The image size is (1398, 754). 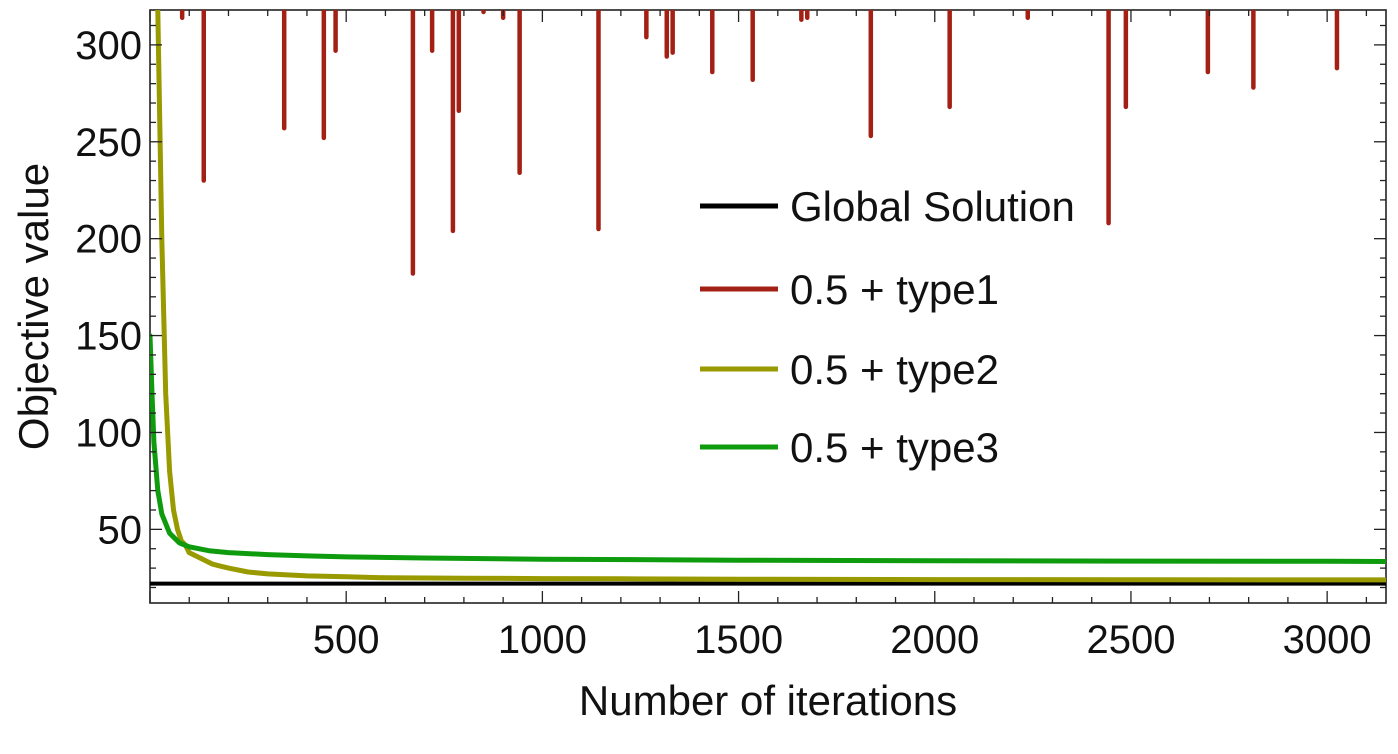 I want to click on legend-label: Global Solution, so click(x=932, y=206).